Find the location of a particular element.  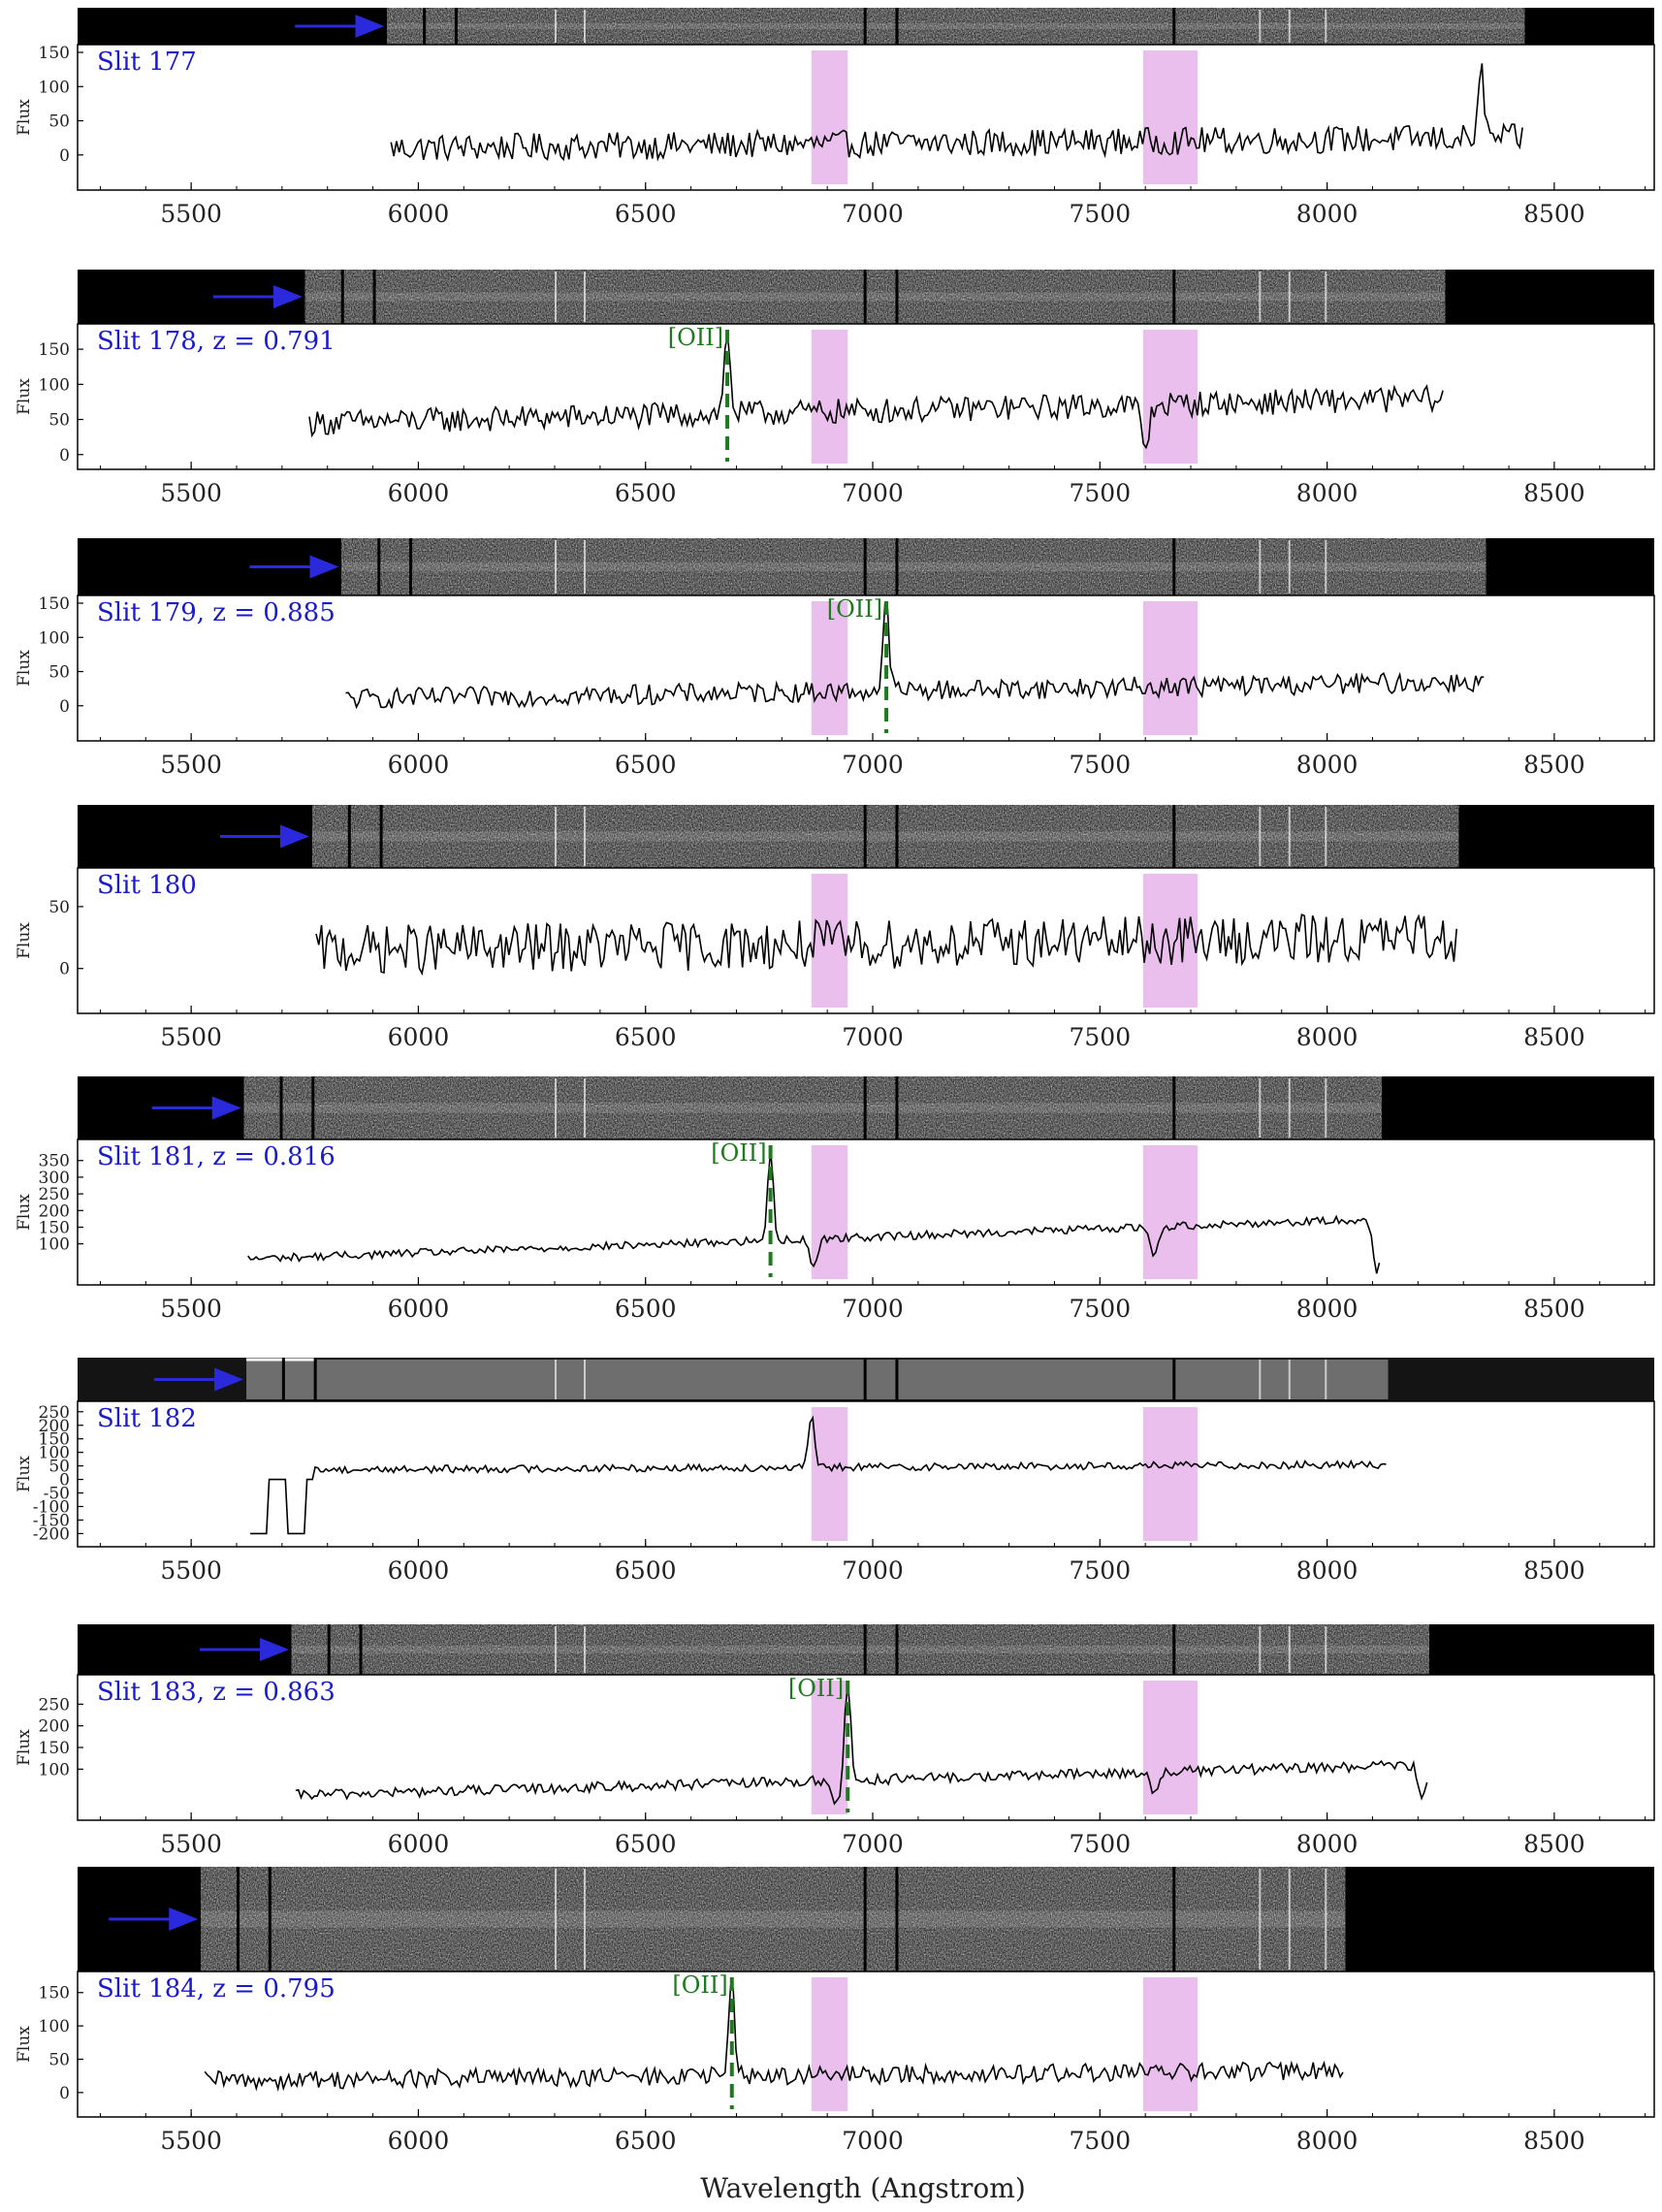

y-tick-label: 250 is located at coordinates (54, 1413).